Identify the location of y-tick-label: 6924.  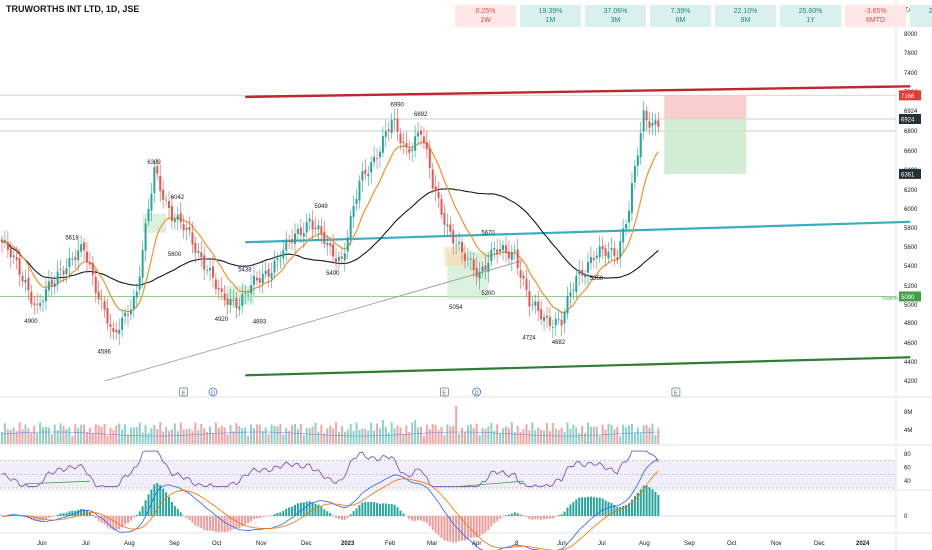
(911, 112).